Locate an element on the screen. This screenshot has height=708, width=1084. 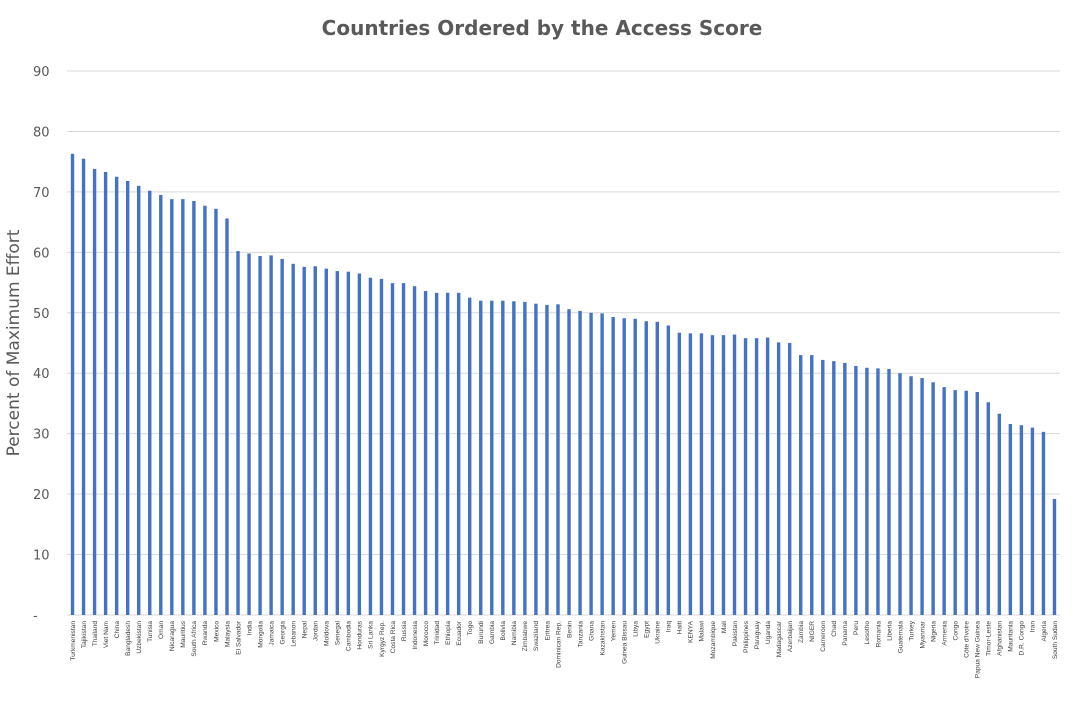
x-tick-label: Egypt is located at coordinates (647, 629).